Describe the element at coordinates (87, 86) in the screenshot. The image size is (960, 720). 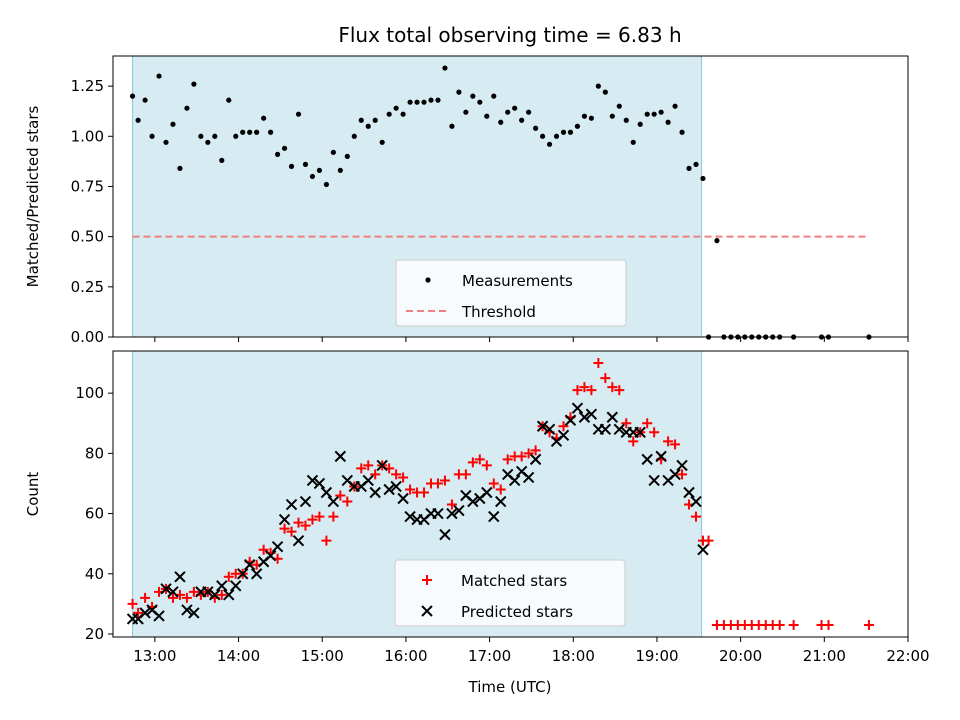
I see `y-tick-label: 1.25` at that location.